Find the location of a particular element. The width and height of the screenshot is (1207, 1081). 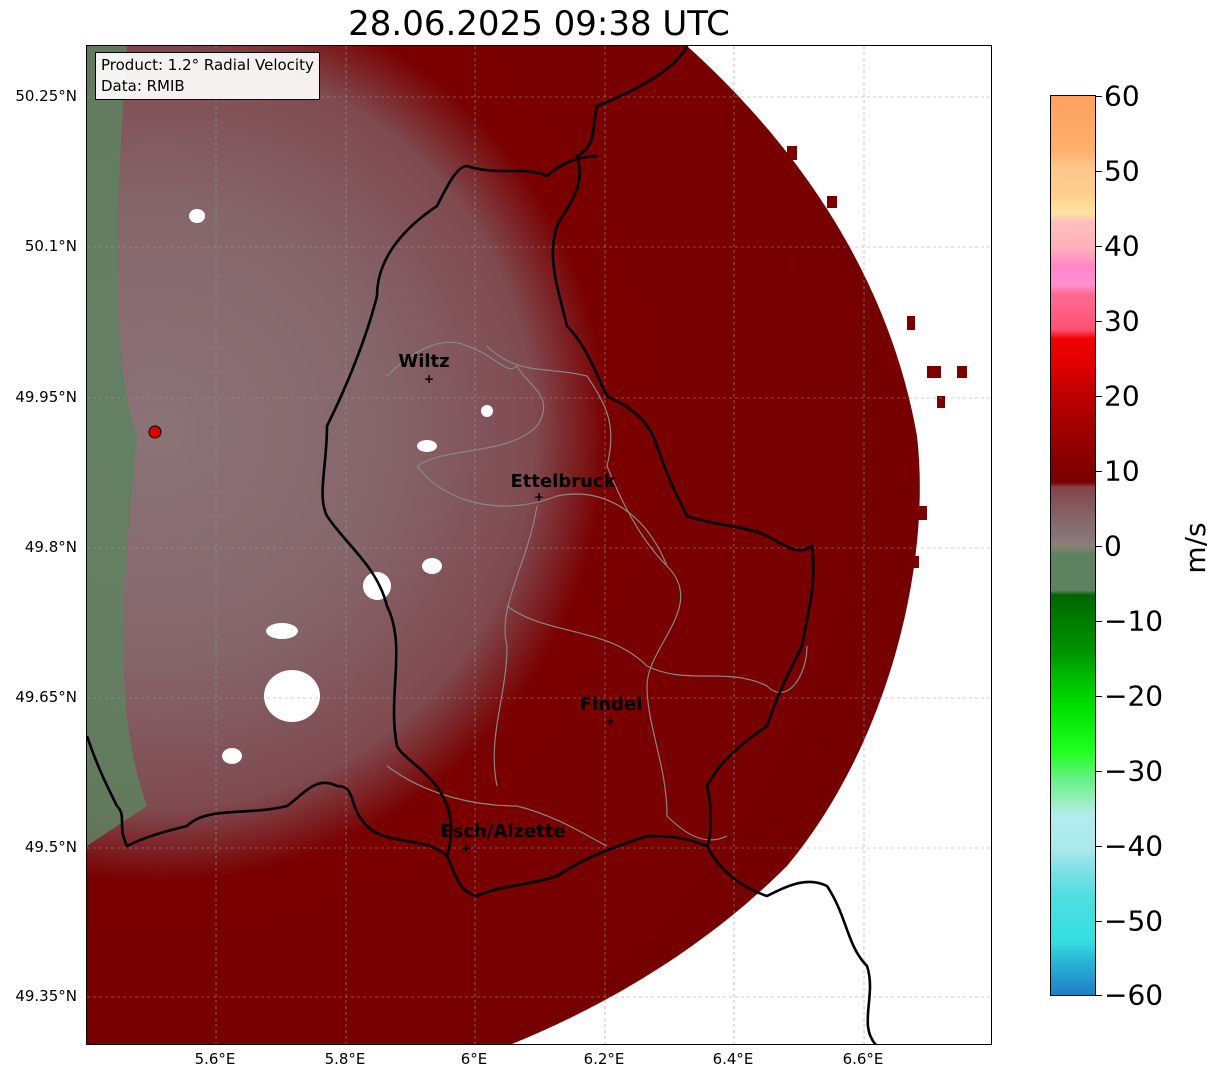

city-label-wiltz: Wiltz is located at coordinates (424, 361).